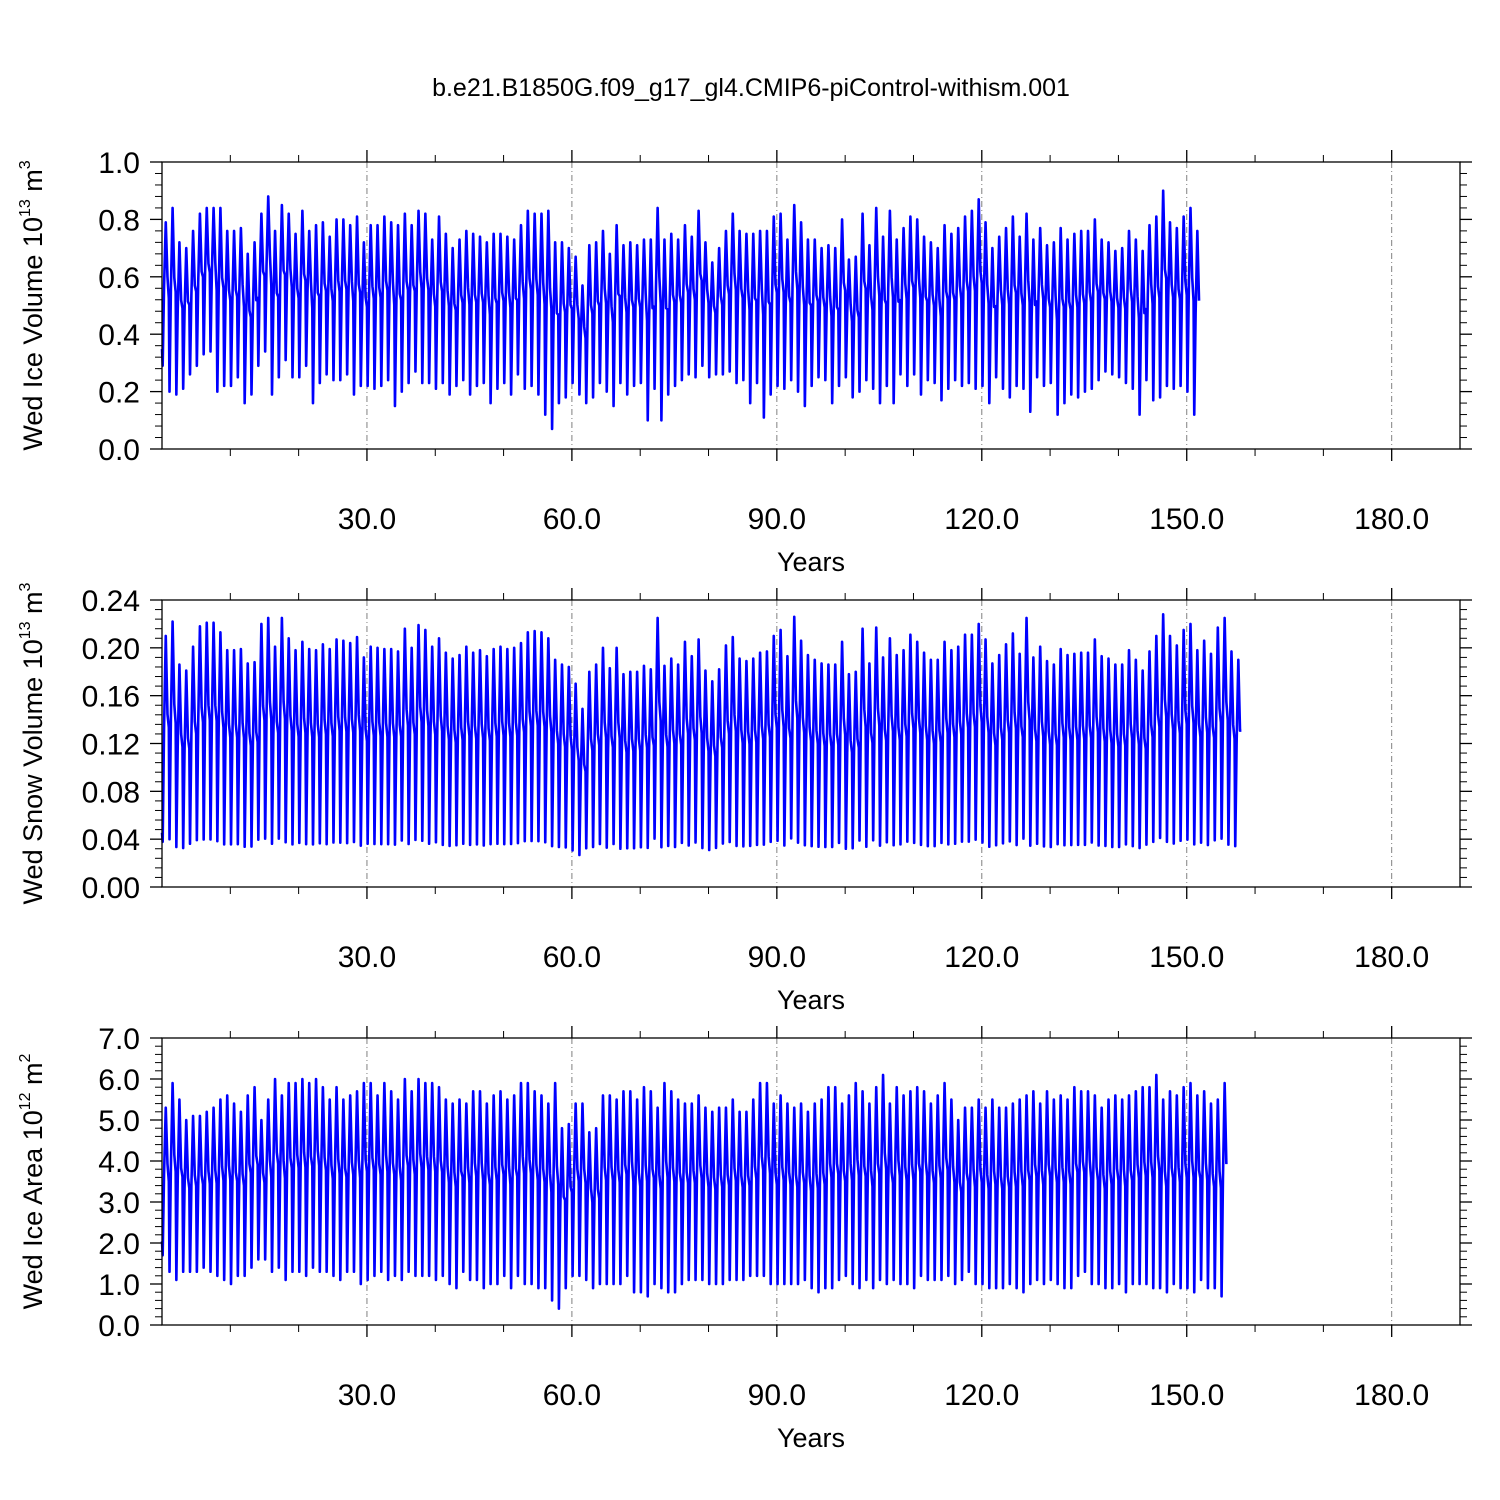  What do you see at coordinates (119, 1080) in the screenshot?
I see `y-tick-label: 6.0` at bounding box center [119, 1080].